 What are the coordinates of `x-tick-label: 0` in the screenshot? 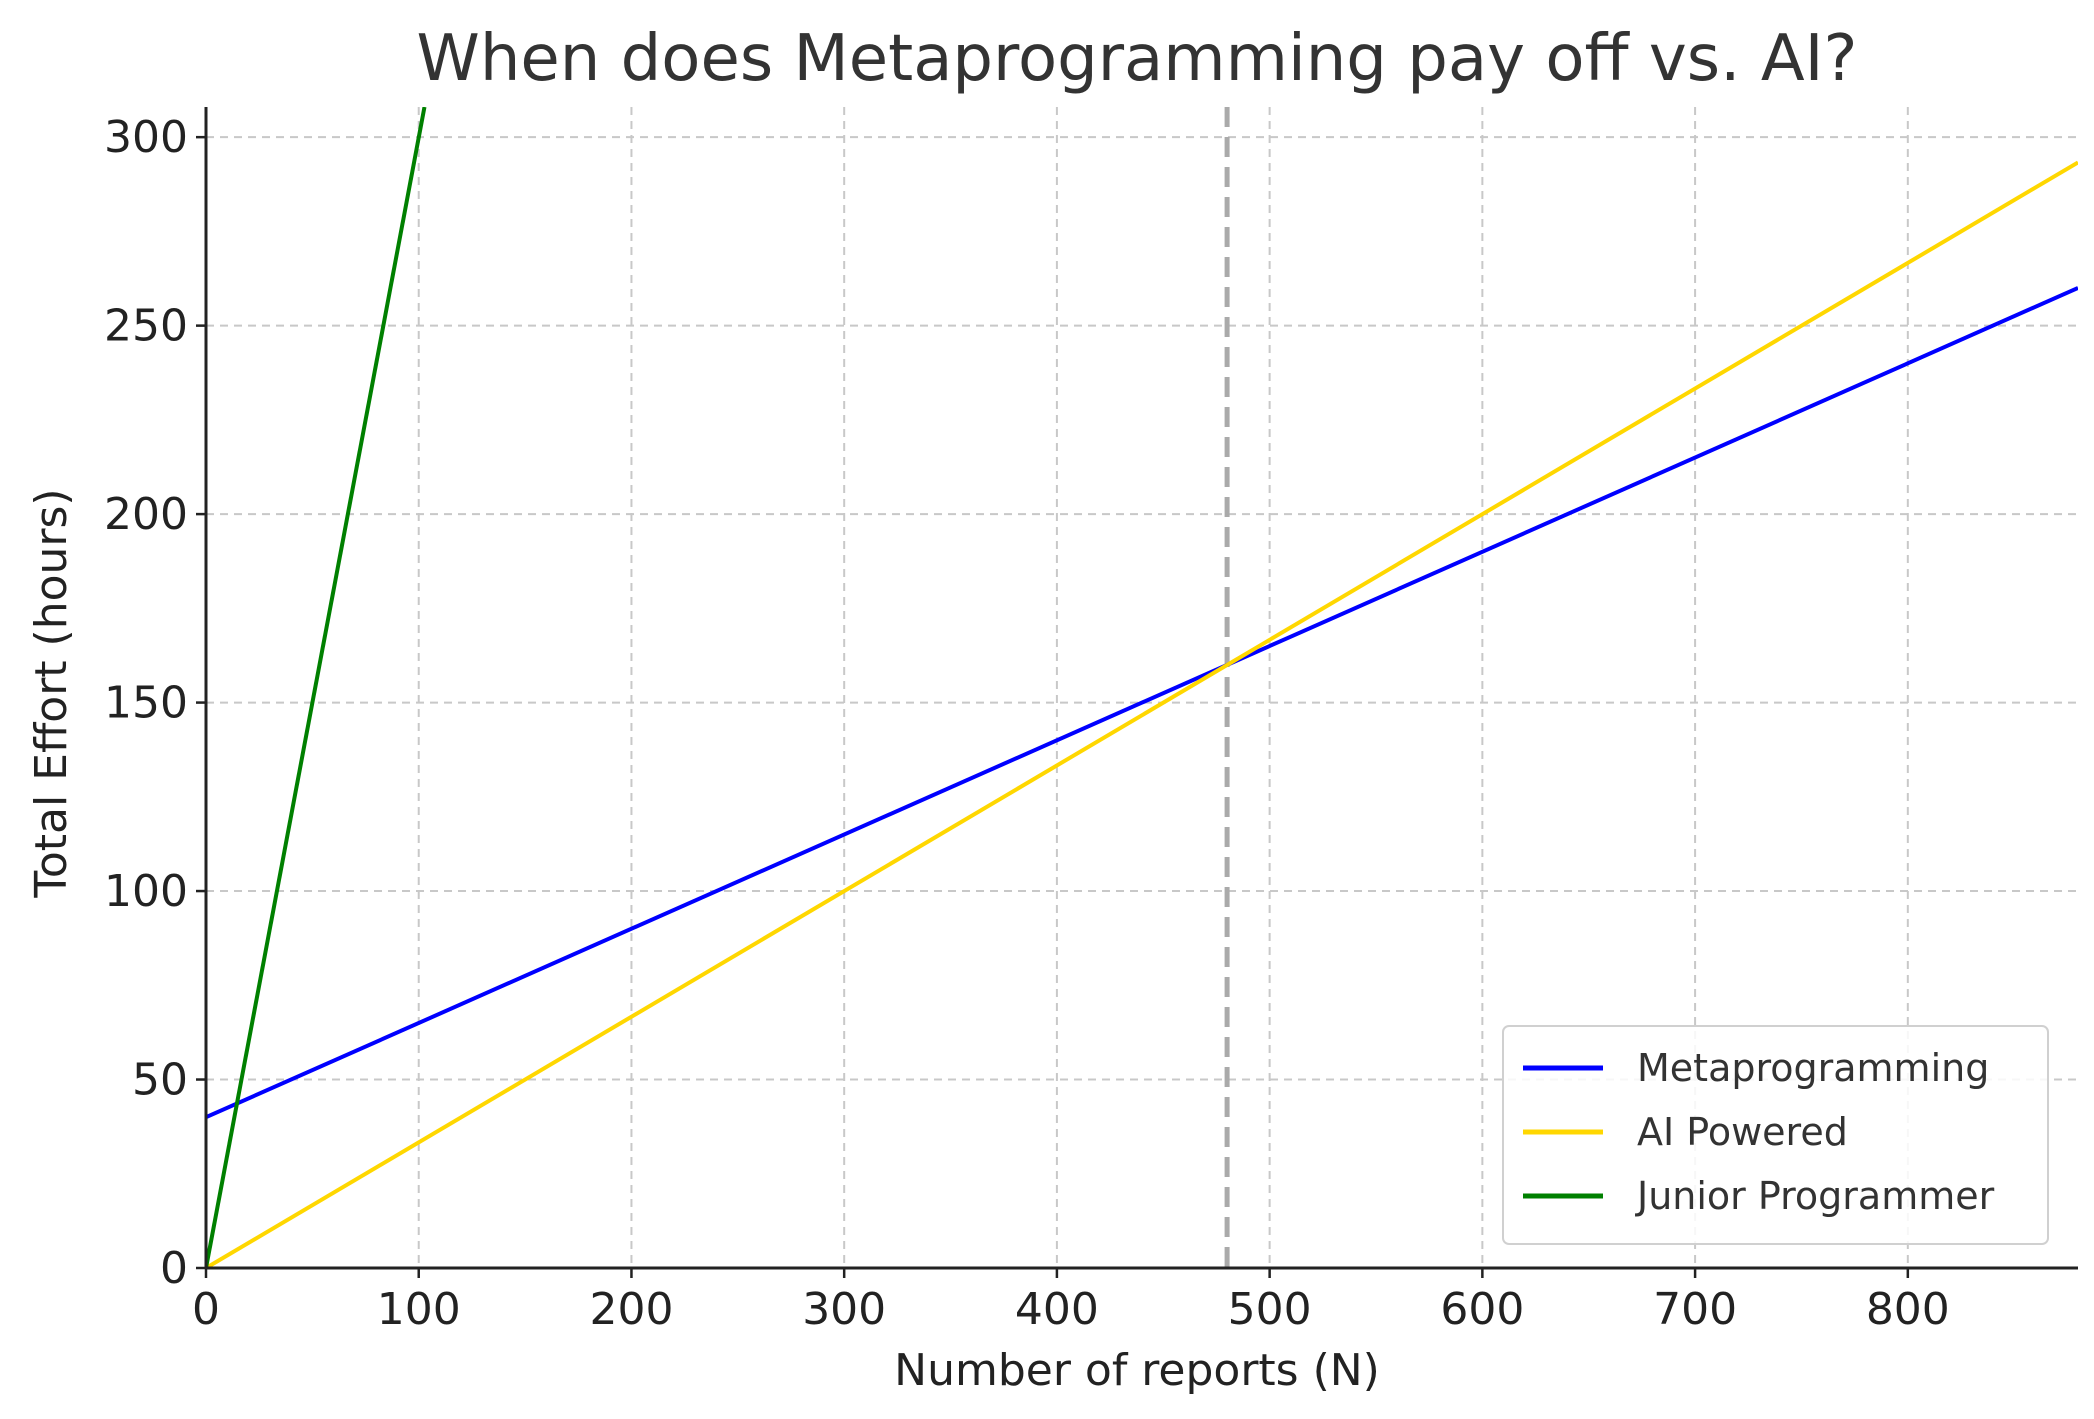 It's located at (206, 1309).